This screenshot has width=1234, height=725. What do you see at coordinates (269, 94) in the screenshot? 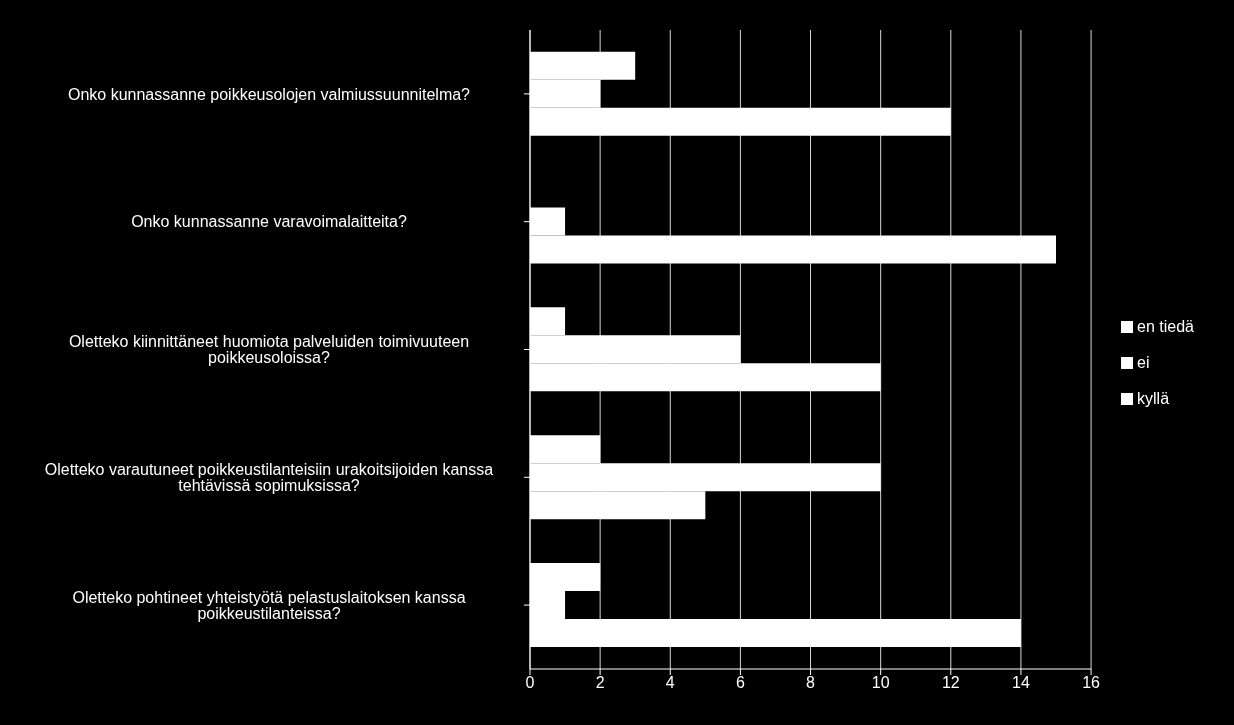
I see `y-tick-label: Onko kunnassanne poikkeusolojen valmiussuunnitelma?` at bounding box center [269, 94].